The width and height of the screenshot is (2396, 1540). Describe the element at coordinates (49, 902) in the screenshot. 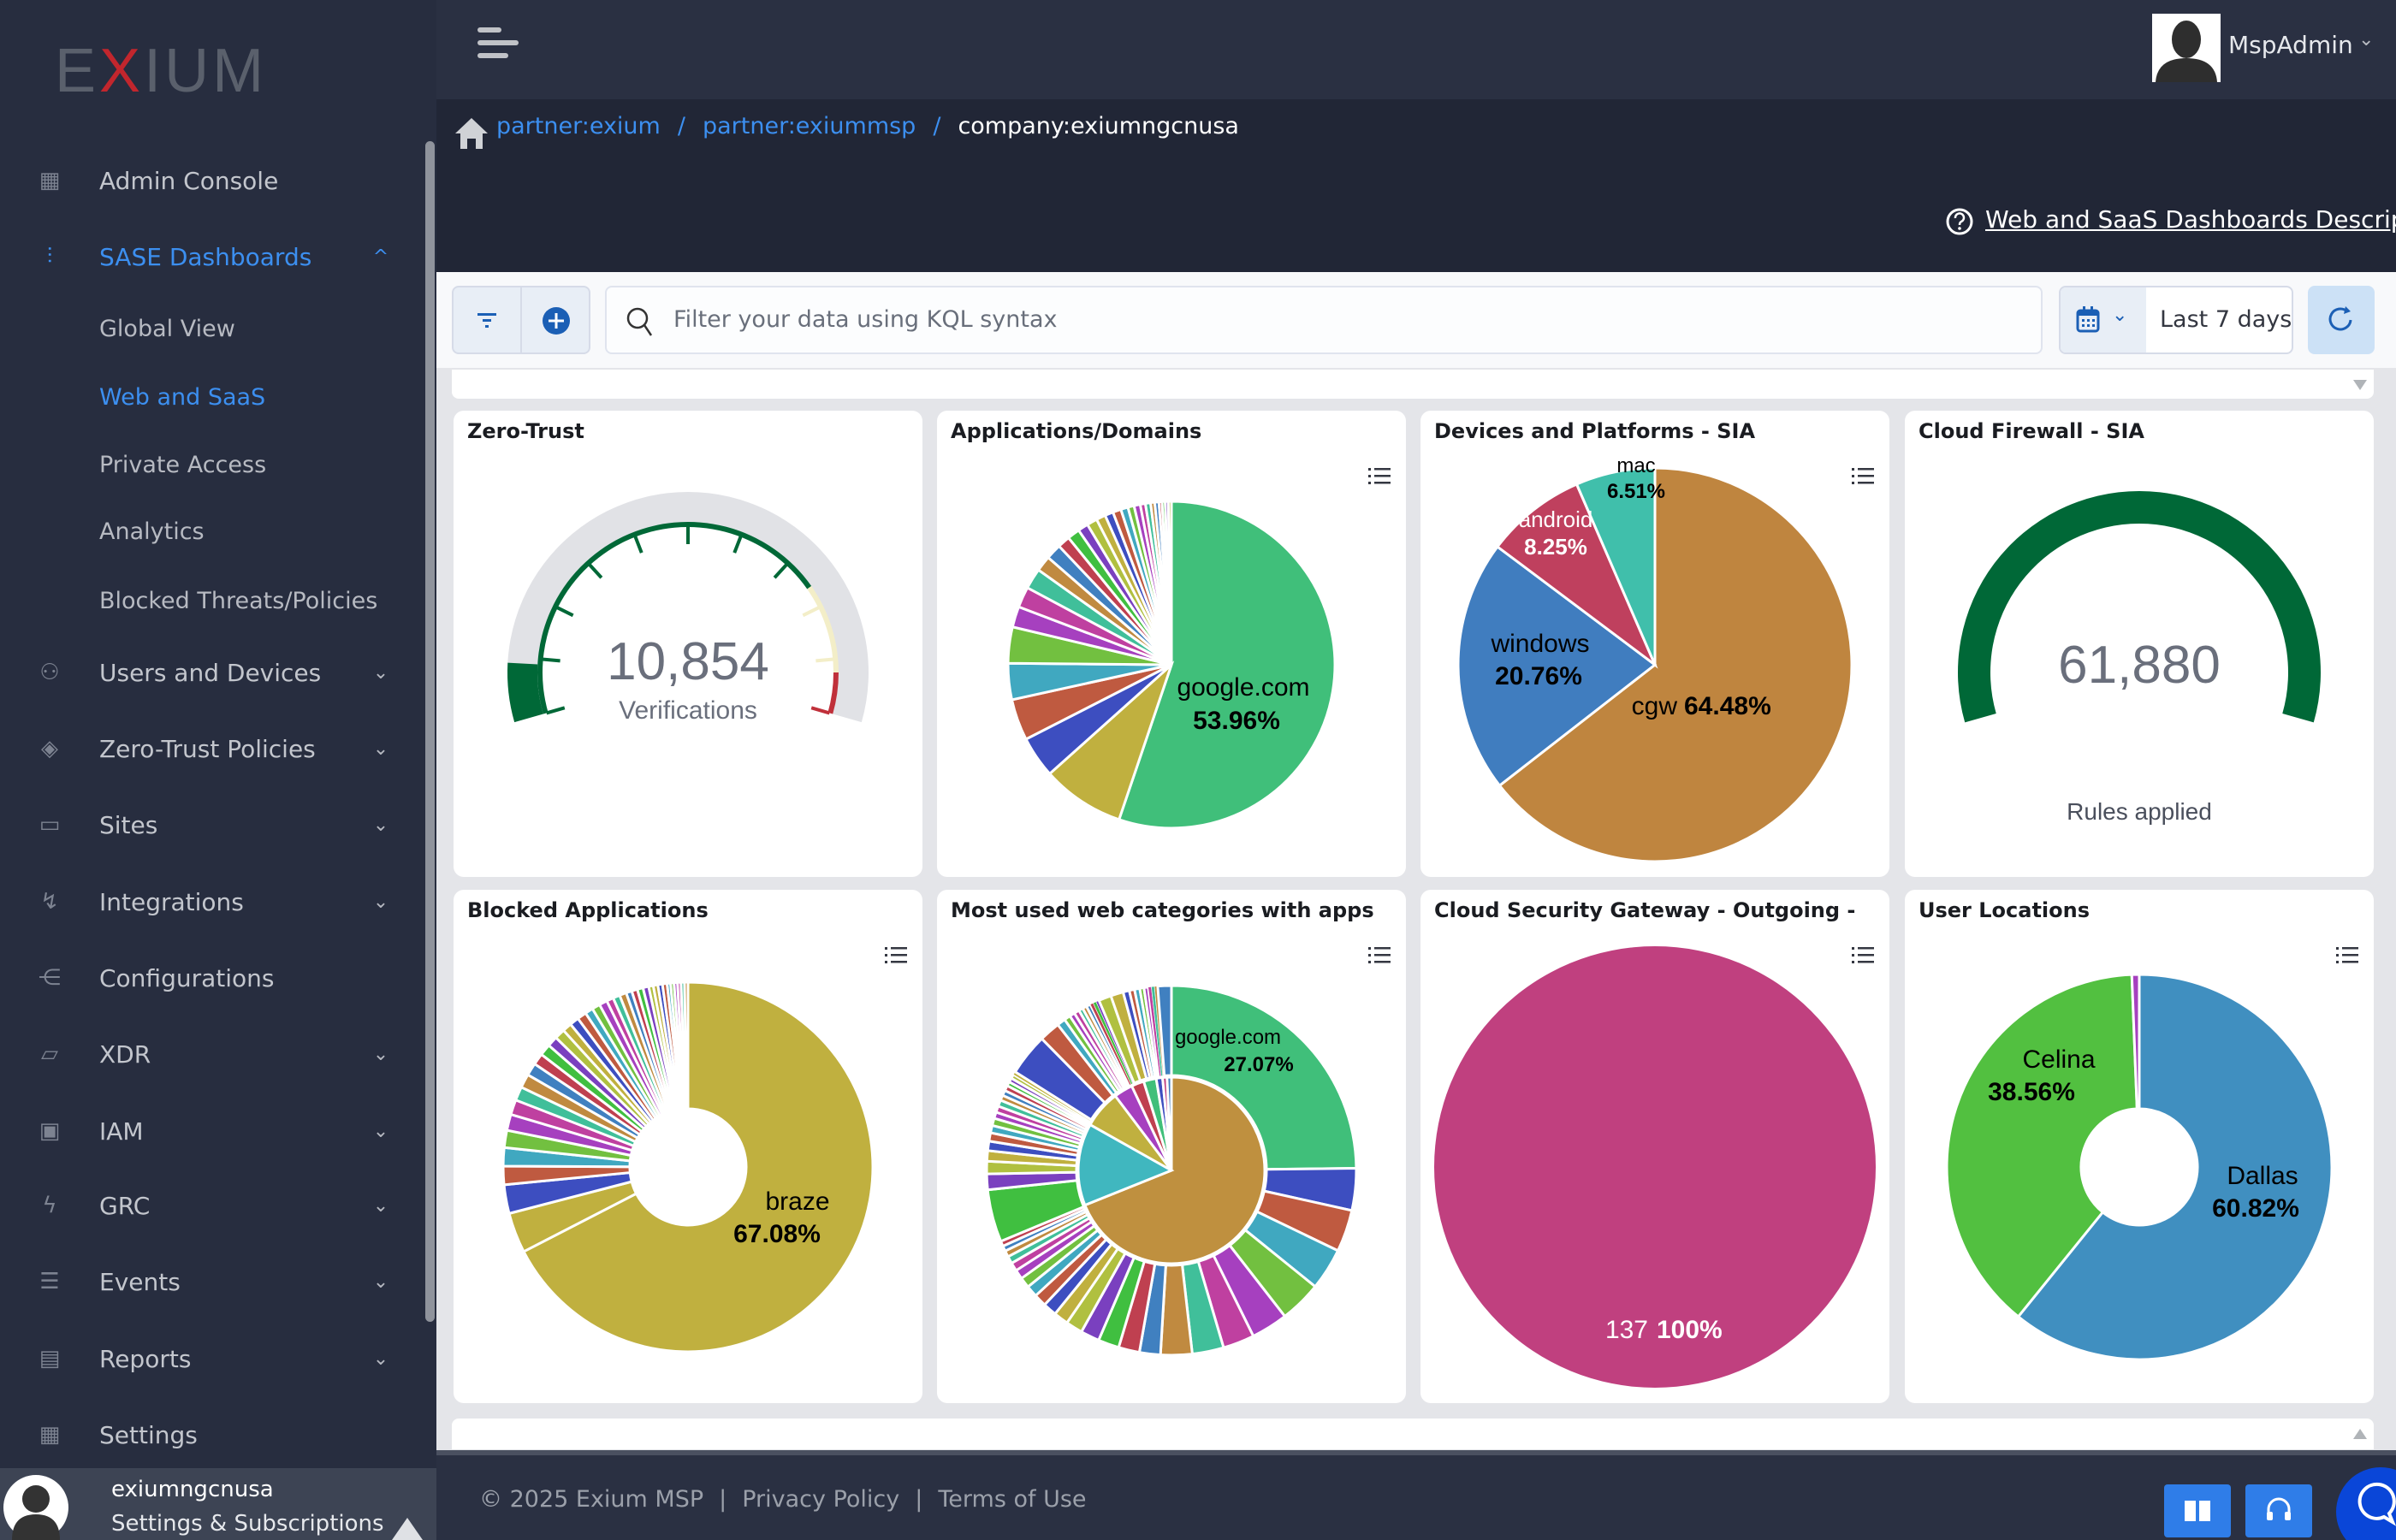

I see `route-icon: ↯` at that location.